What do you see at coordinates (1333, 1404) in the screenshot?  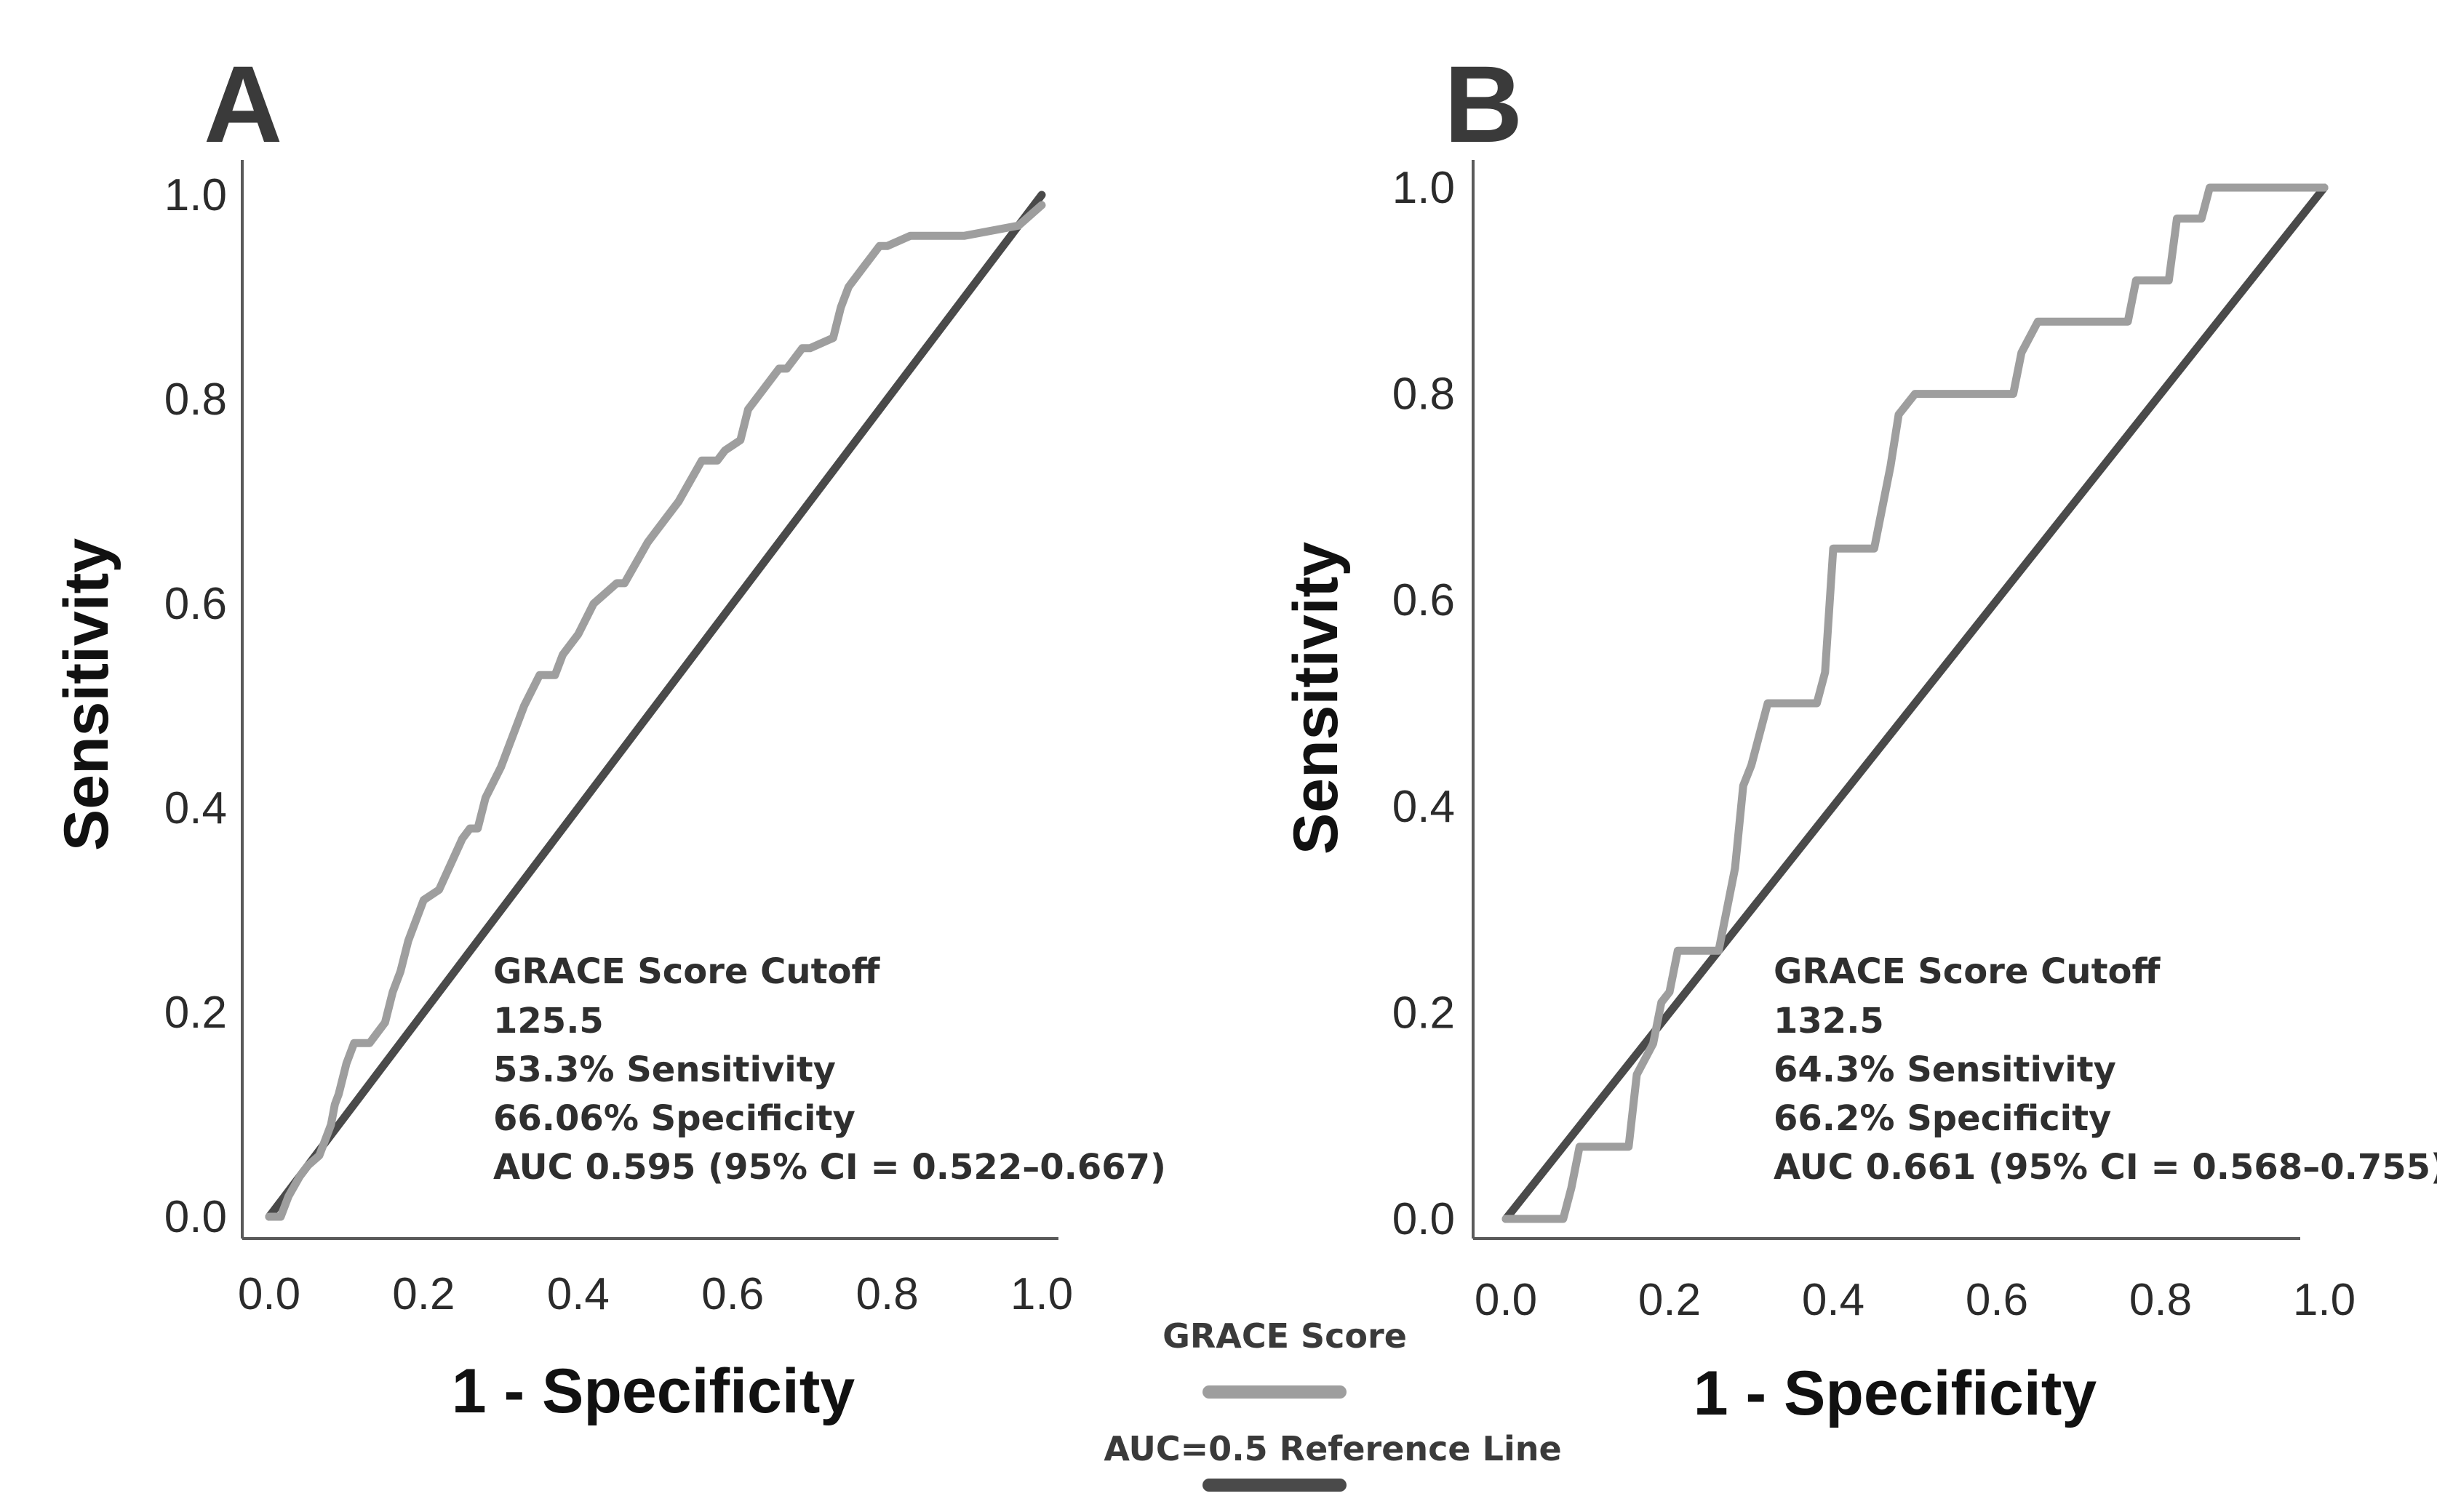 I see `legend: GRACE Score AUC=0.5 Reference Line` at bounding box center [1333, 1404].